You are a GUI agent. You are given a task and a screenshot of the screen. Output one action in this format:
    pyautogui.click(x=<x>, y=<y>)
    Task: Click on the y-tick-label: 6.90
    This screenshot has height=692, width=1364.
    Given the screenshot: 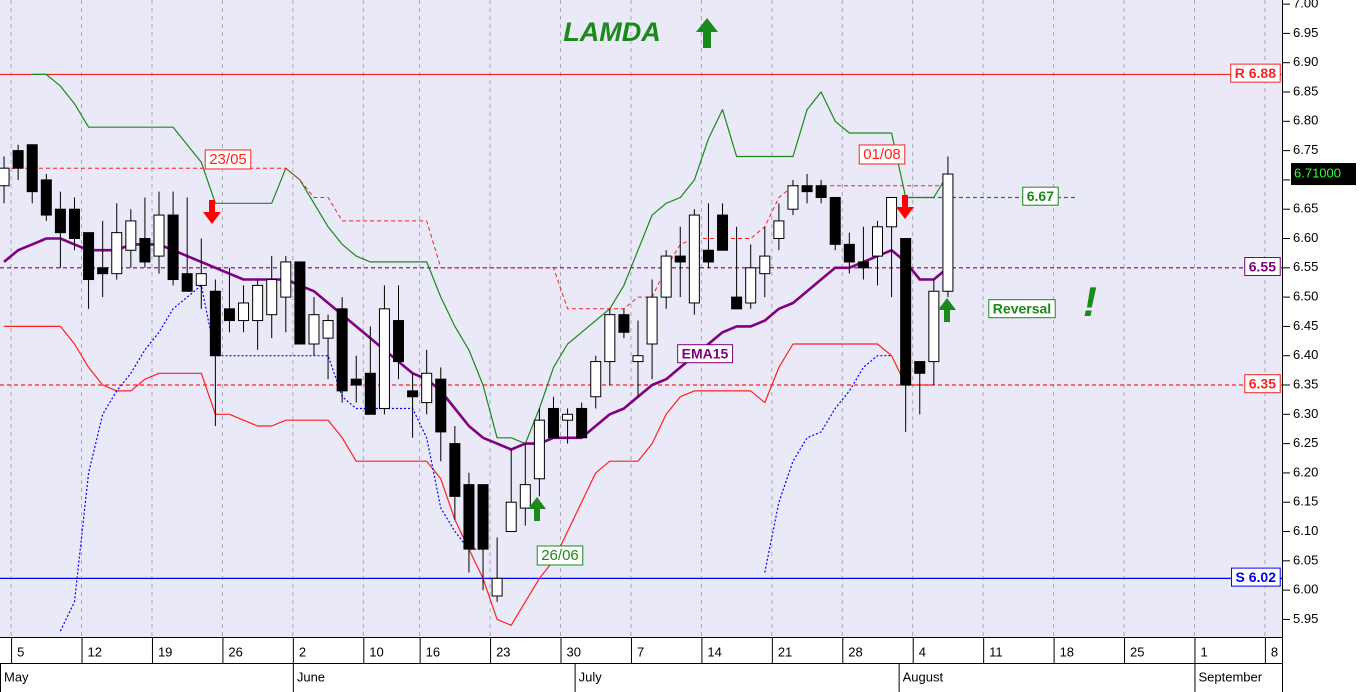 What is the action you would take?
    pyautogui.click(x=1305, y=61)
    